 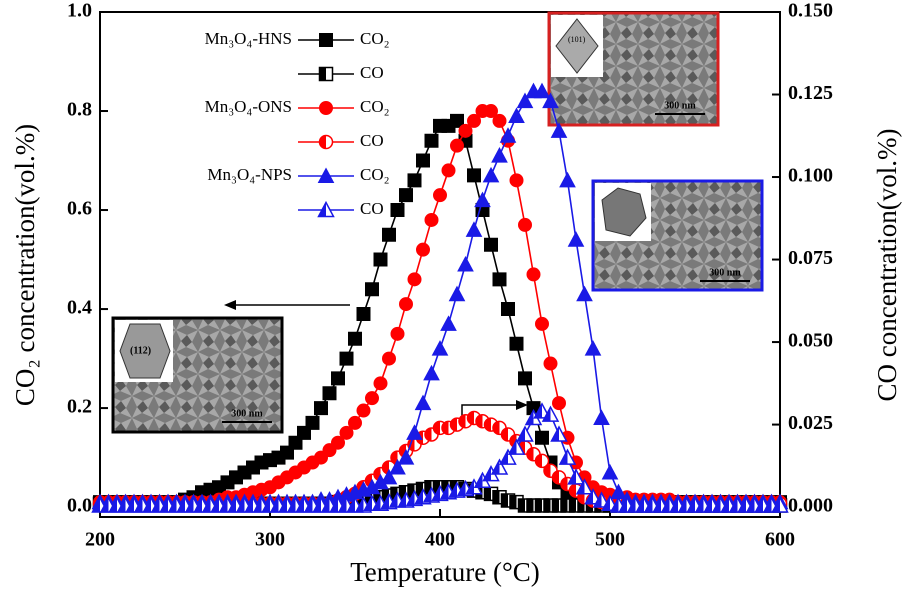 What do you see at coordinates (810, 341) in the screenshot?
I see `y2-tick-label: 0.050` at bounding box center [810, 341].